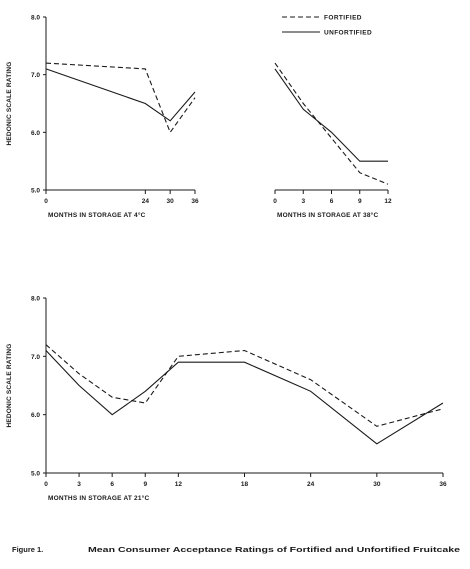  Describe the element at coordinates (327, 26) in the screenshot. I see `legend: FORTIFIED UNFORTIFIED` at that location.